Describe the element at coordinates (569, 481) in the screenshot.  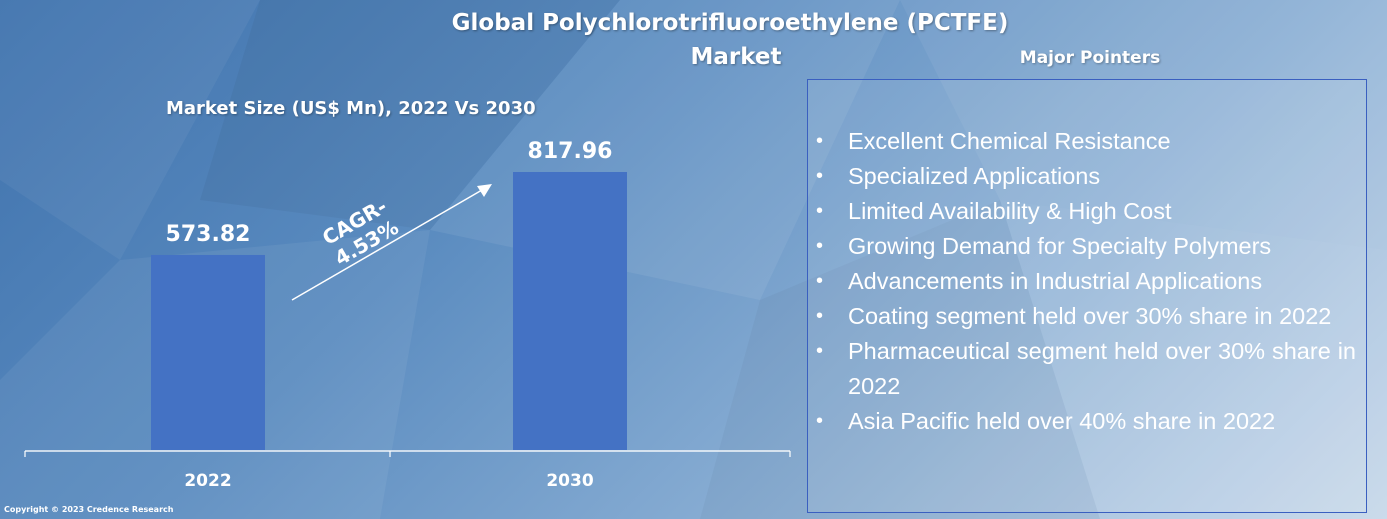
I see `category-label: 2030` at that location.